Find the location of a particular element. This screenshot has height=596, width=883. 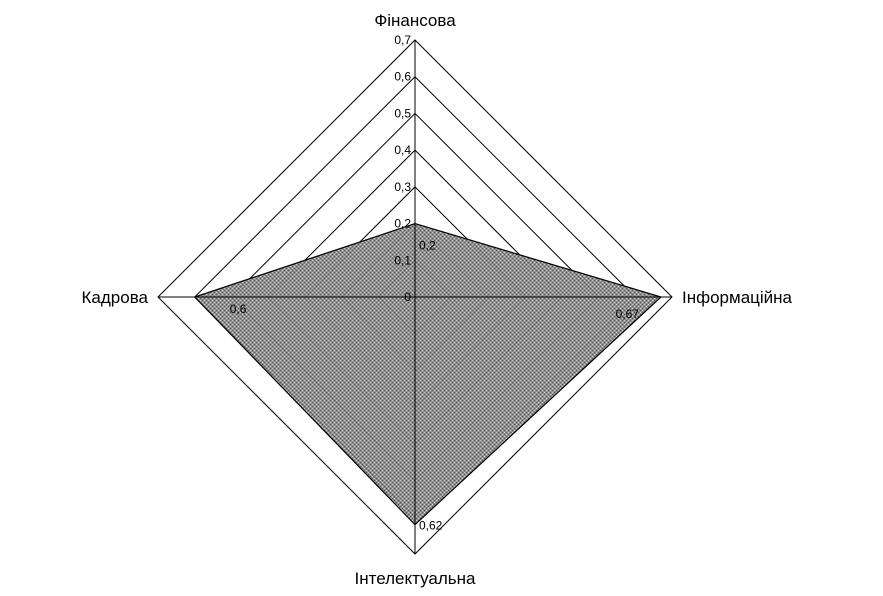

tick-label-6: 0,6 is located at coordinates (402, 77).